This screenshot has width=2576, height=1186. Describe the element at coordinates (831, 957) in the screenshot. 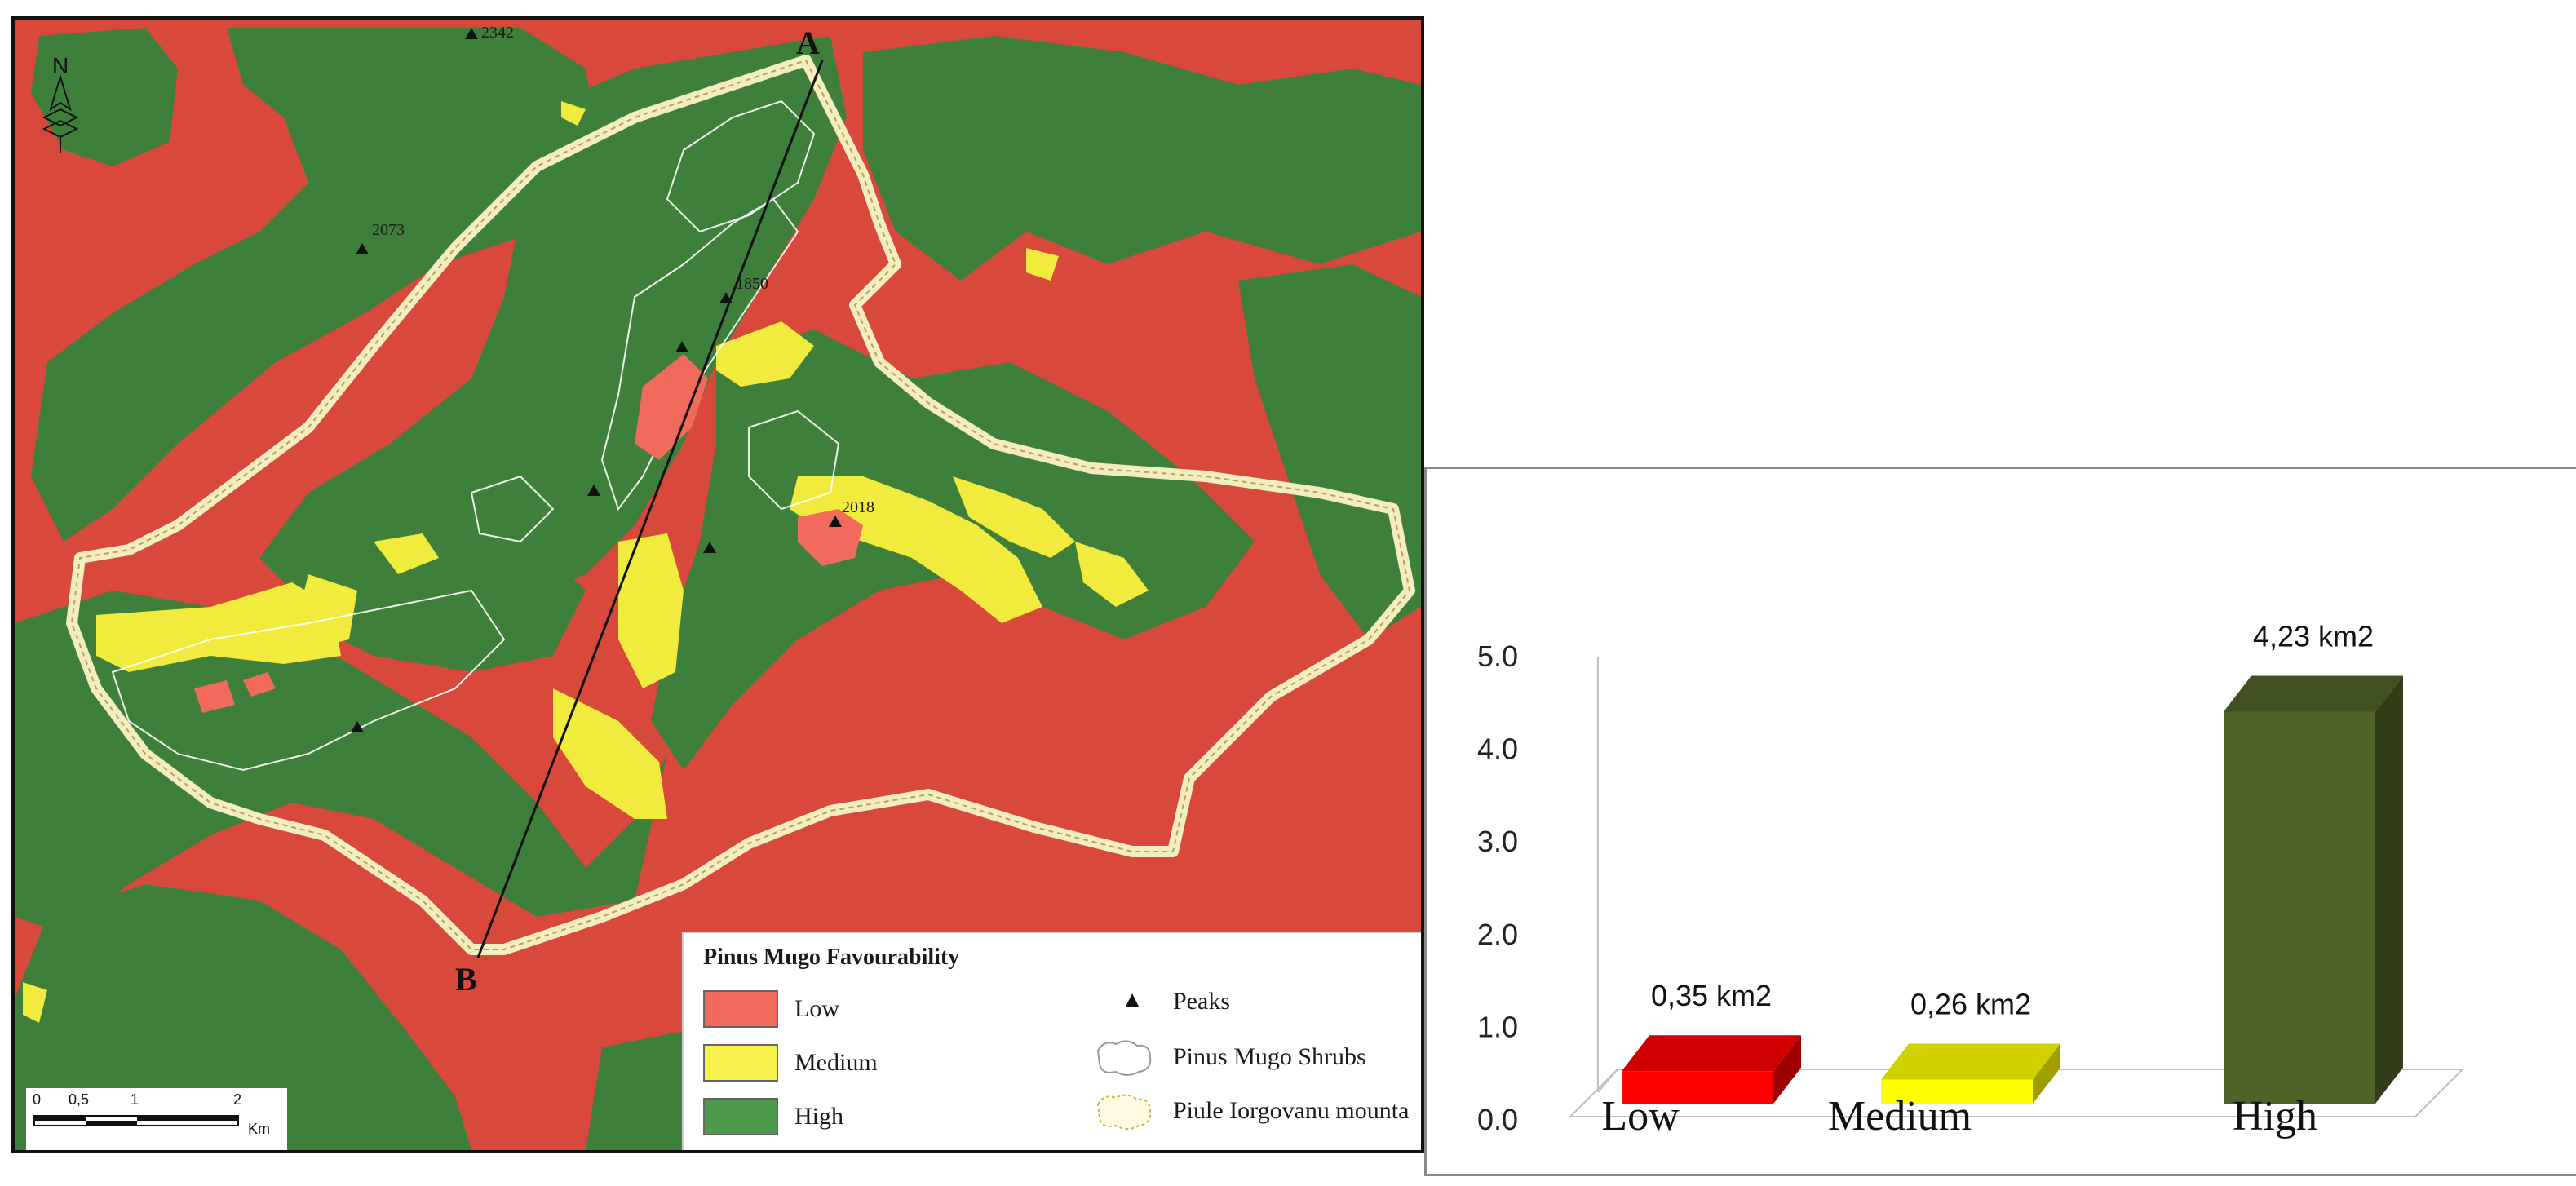

I see `legend-title: Pinus Mugo Favourability` at that location.